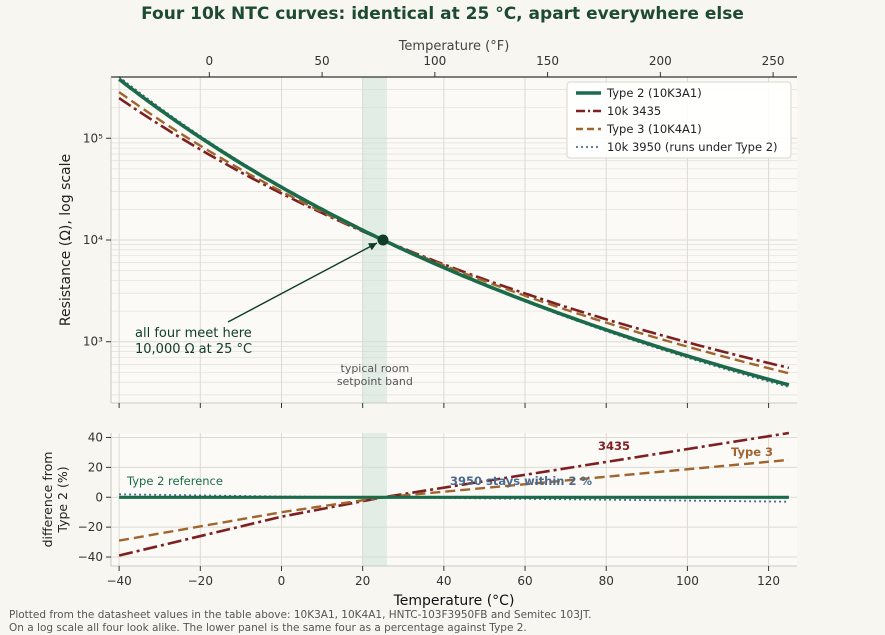 The width and height of the screenshot is (885, 635). I want to click on legend-box, so click(679, 120).